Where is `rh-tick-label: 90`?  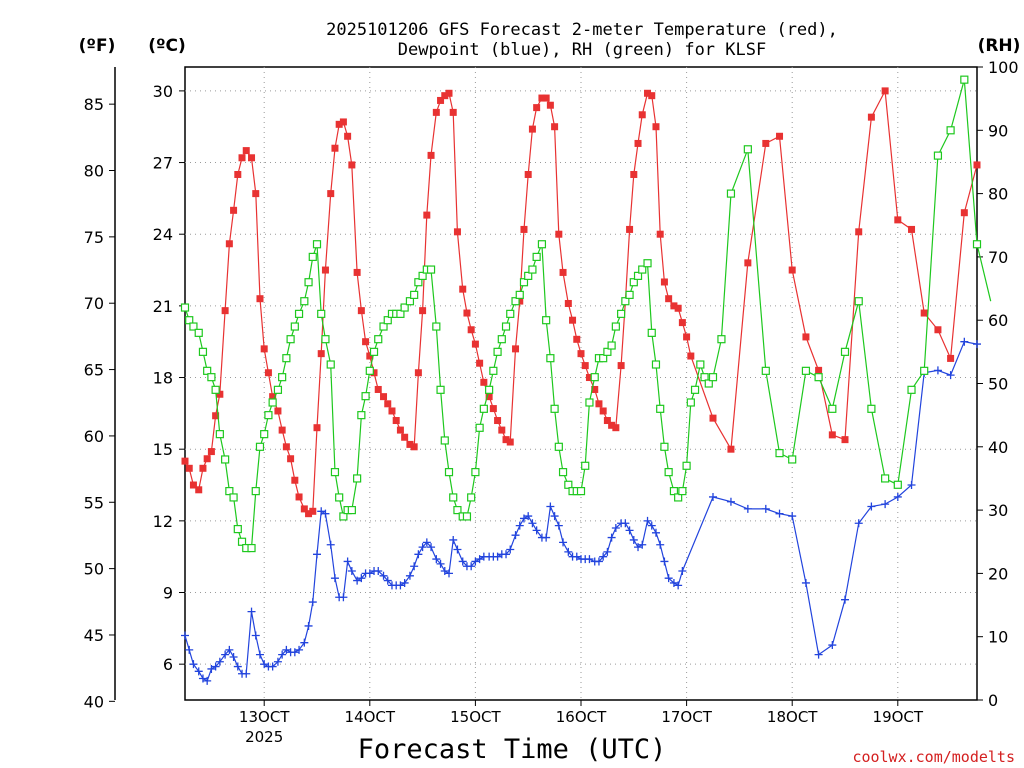 rh-tick-label: 90 is located at coordinates (998, 130).